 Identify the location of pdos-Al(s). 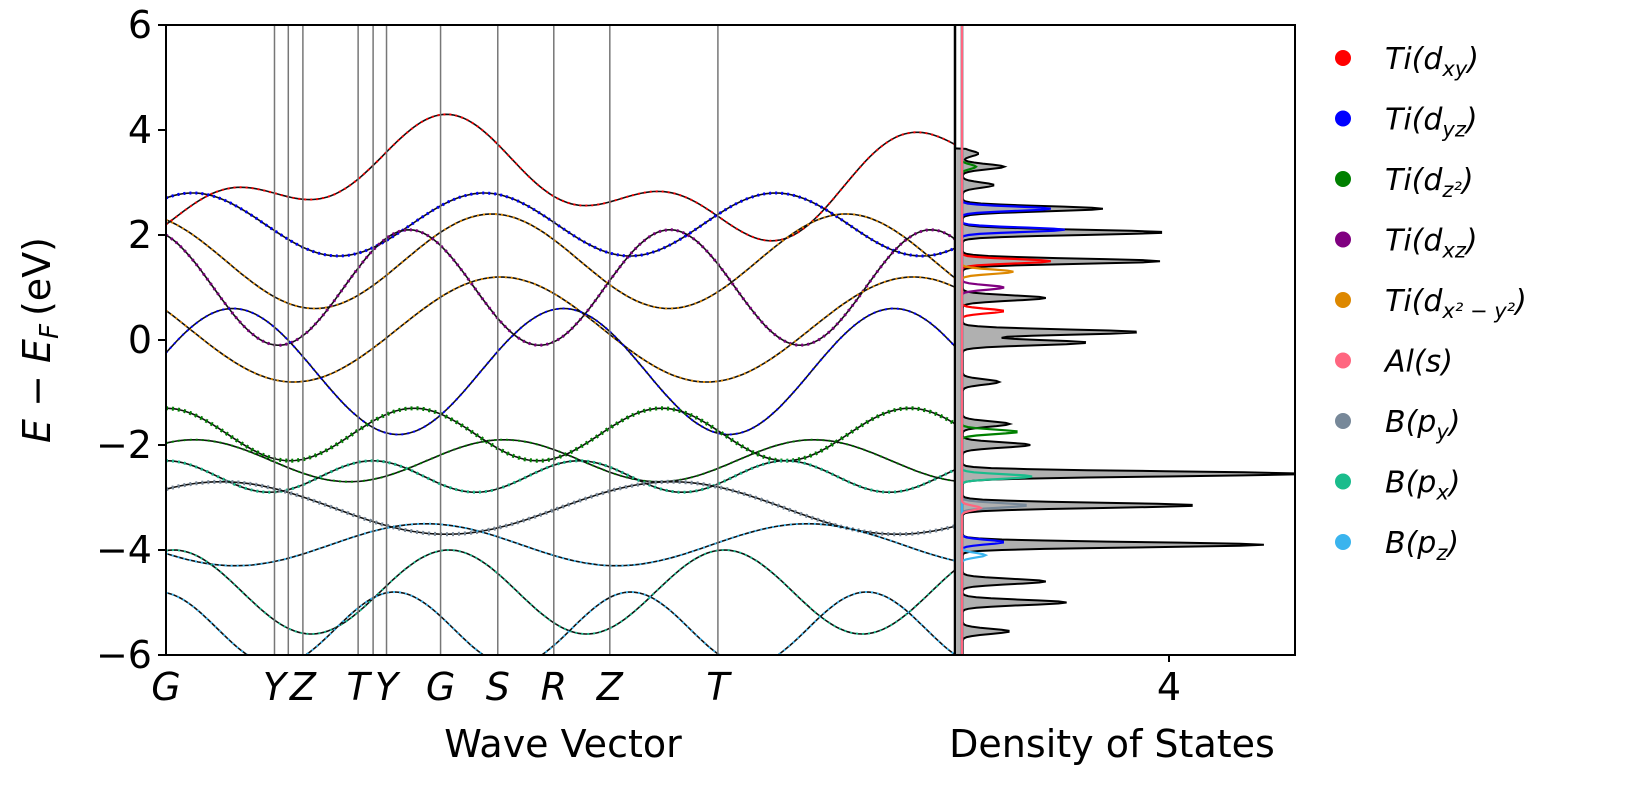
(972, 340).